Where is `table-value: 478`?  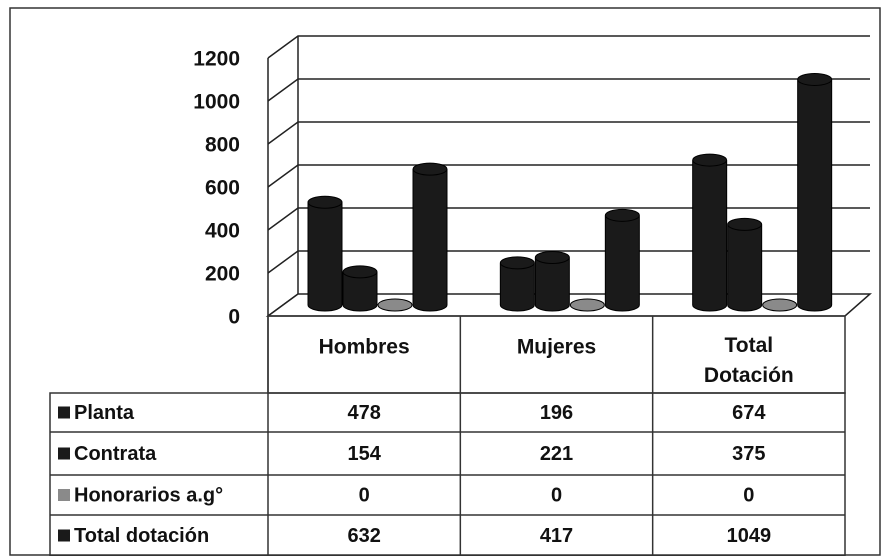
table-value: 478 is located at coordinates (363, 413).